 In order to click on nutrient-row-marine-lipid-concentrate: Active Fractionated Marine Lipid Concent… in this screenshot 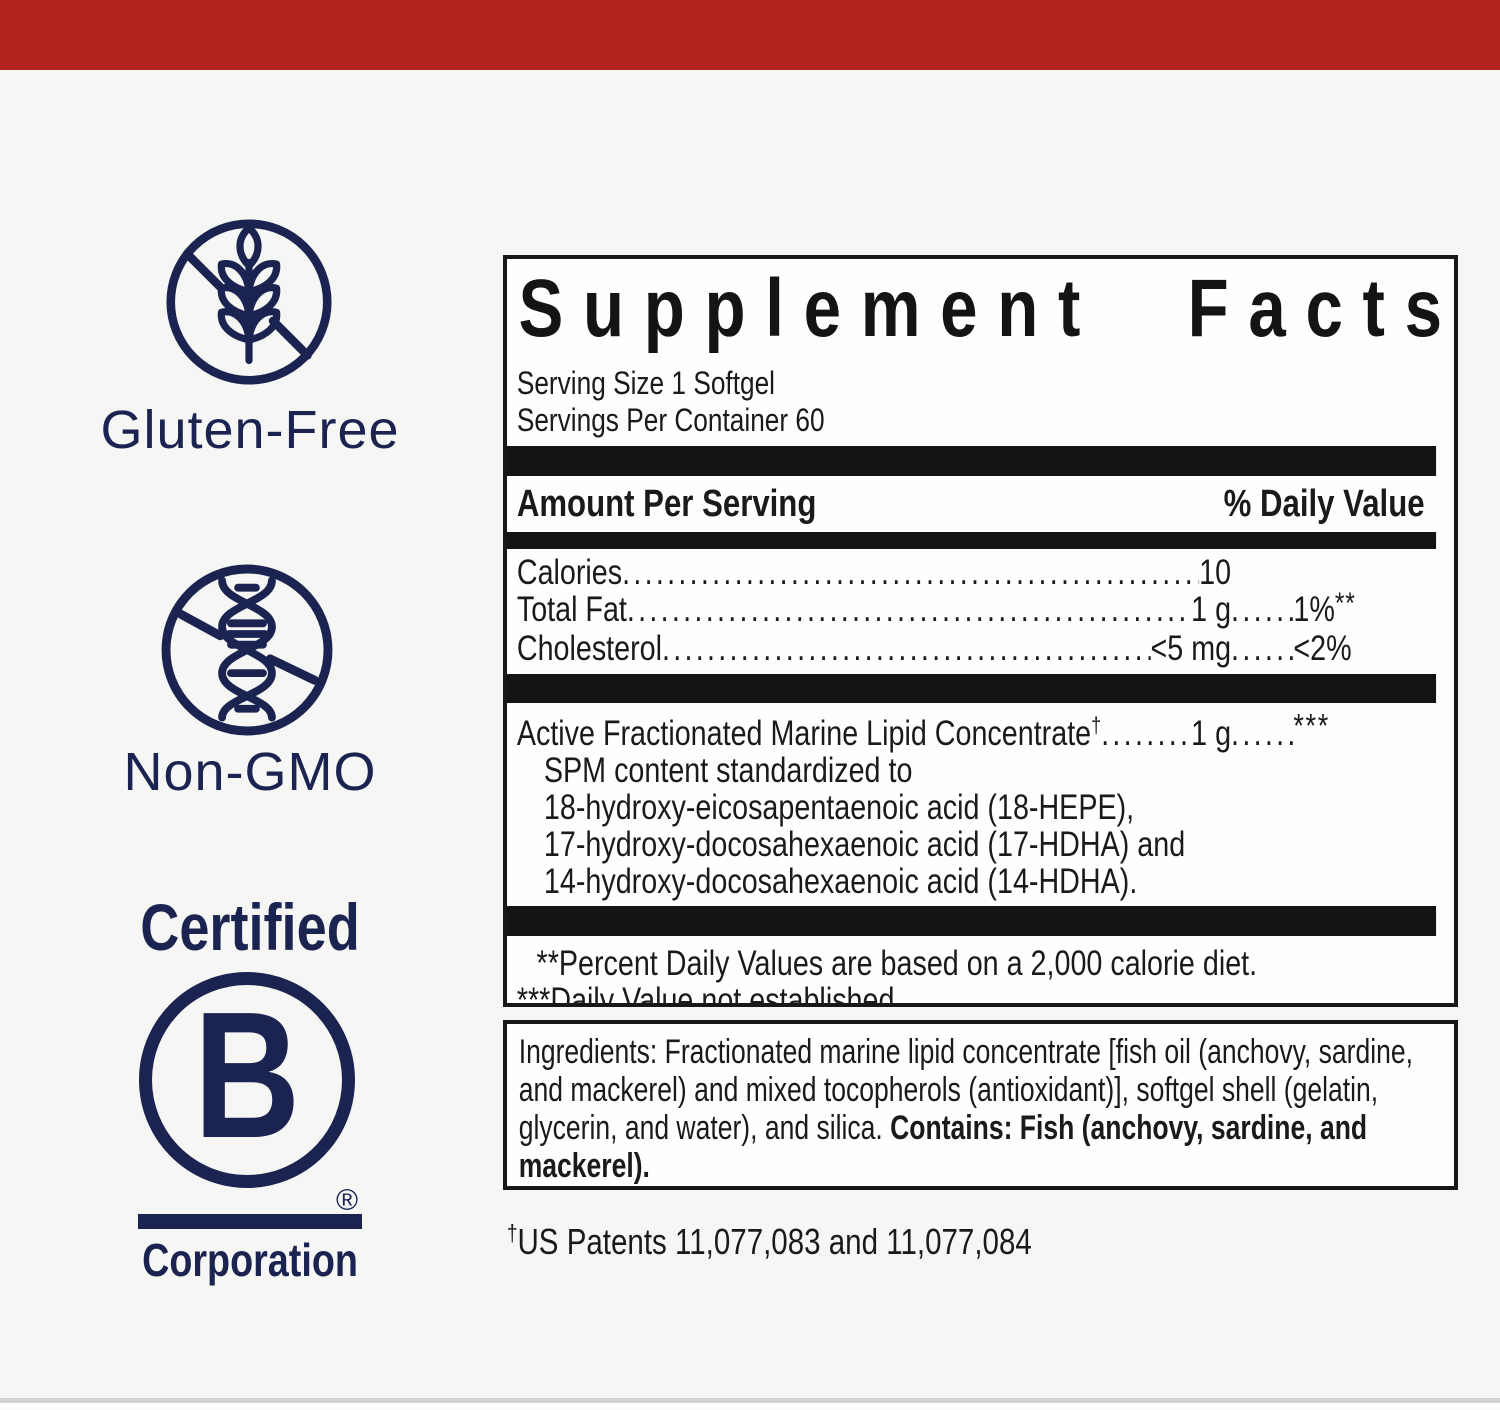, I will do `click(971, 729)`.